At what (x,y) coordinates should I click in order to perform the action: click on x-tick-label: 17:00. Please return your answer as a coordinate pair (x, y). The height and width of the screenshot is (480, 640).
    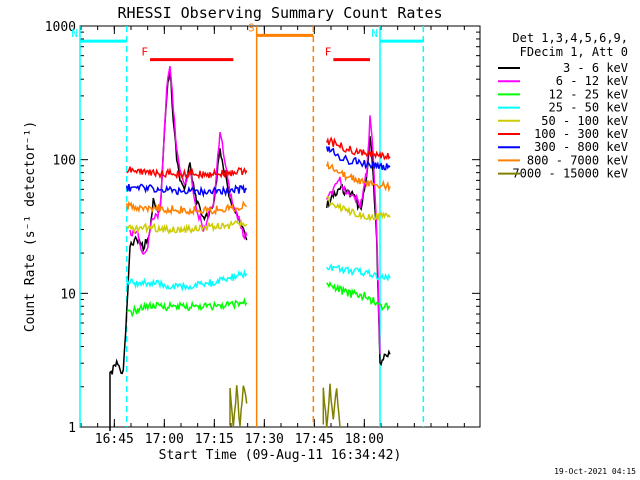
    Looking at the image, I should click on (164, 439).